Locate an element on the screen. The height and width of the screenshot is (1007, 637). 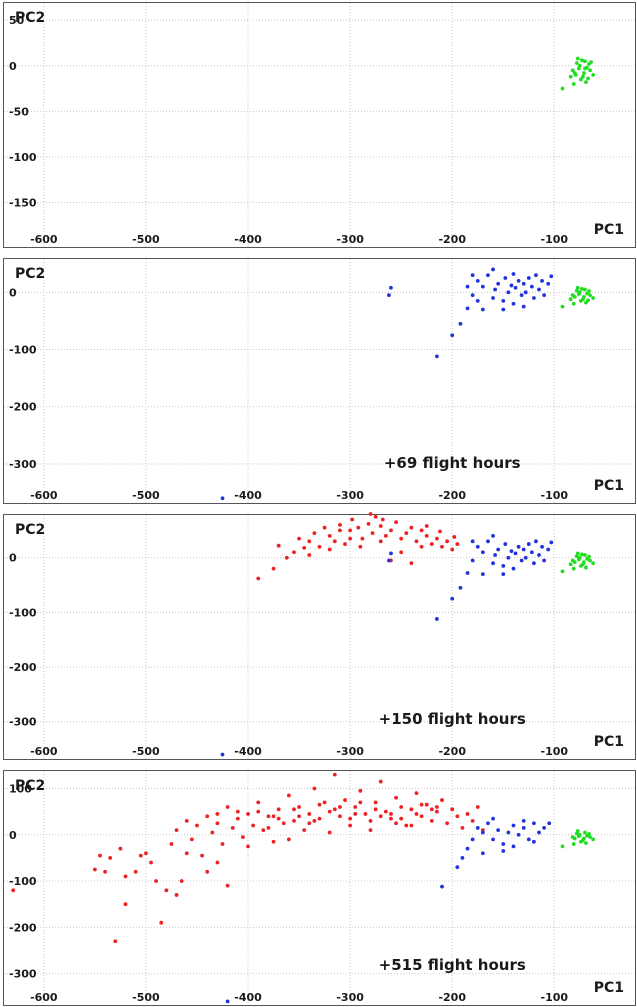
y-tick-label: -300 is located at coordinates (23, 722).